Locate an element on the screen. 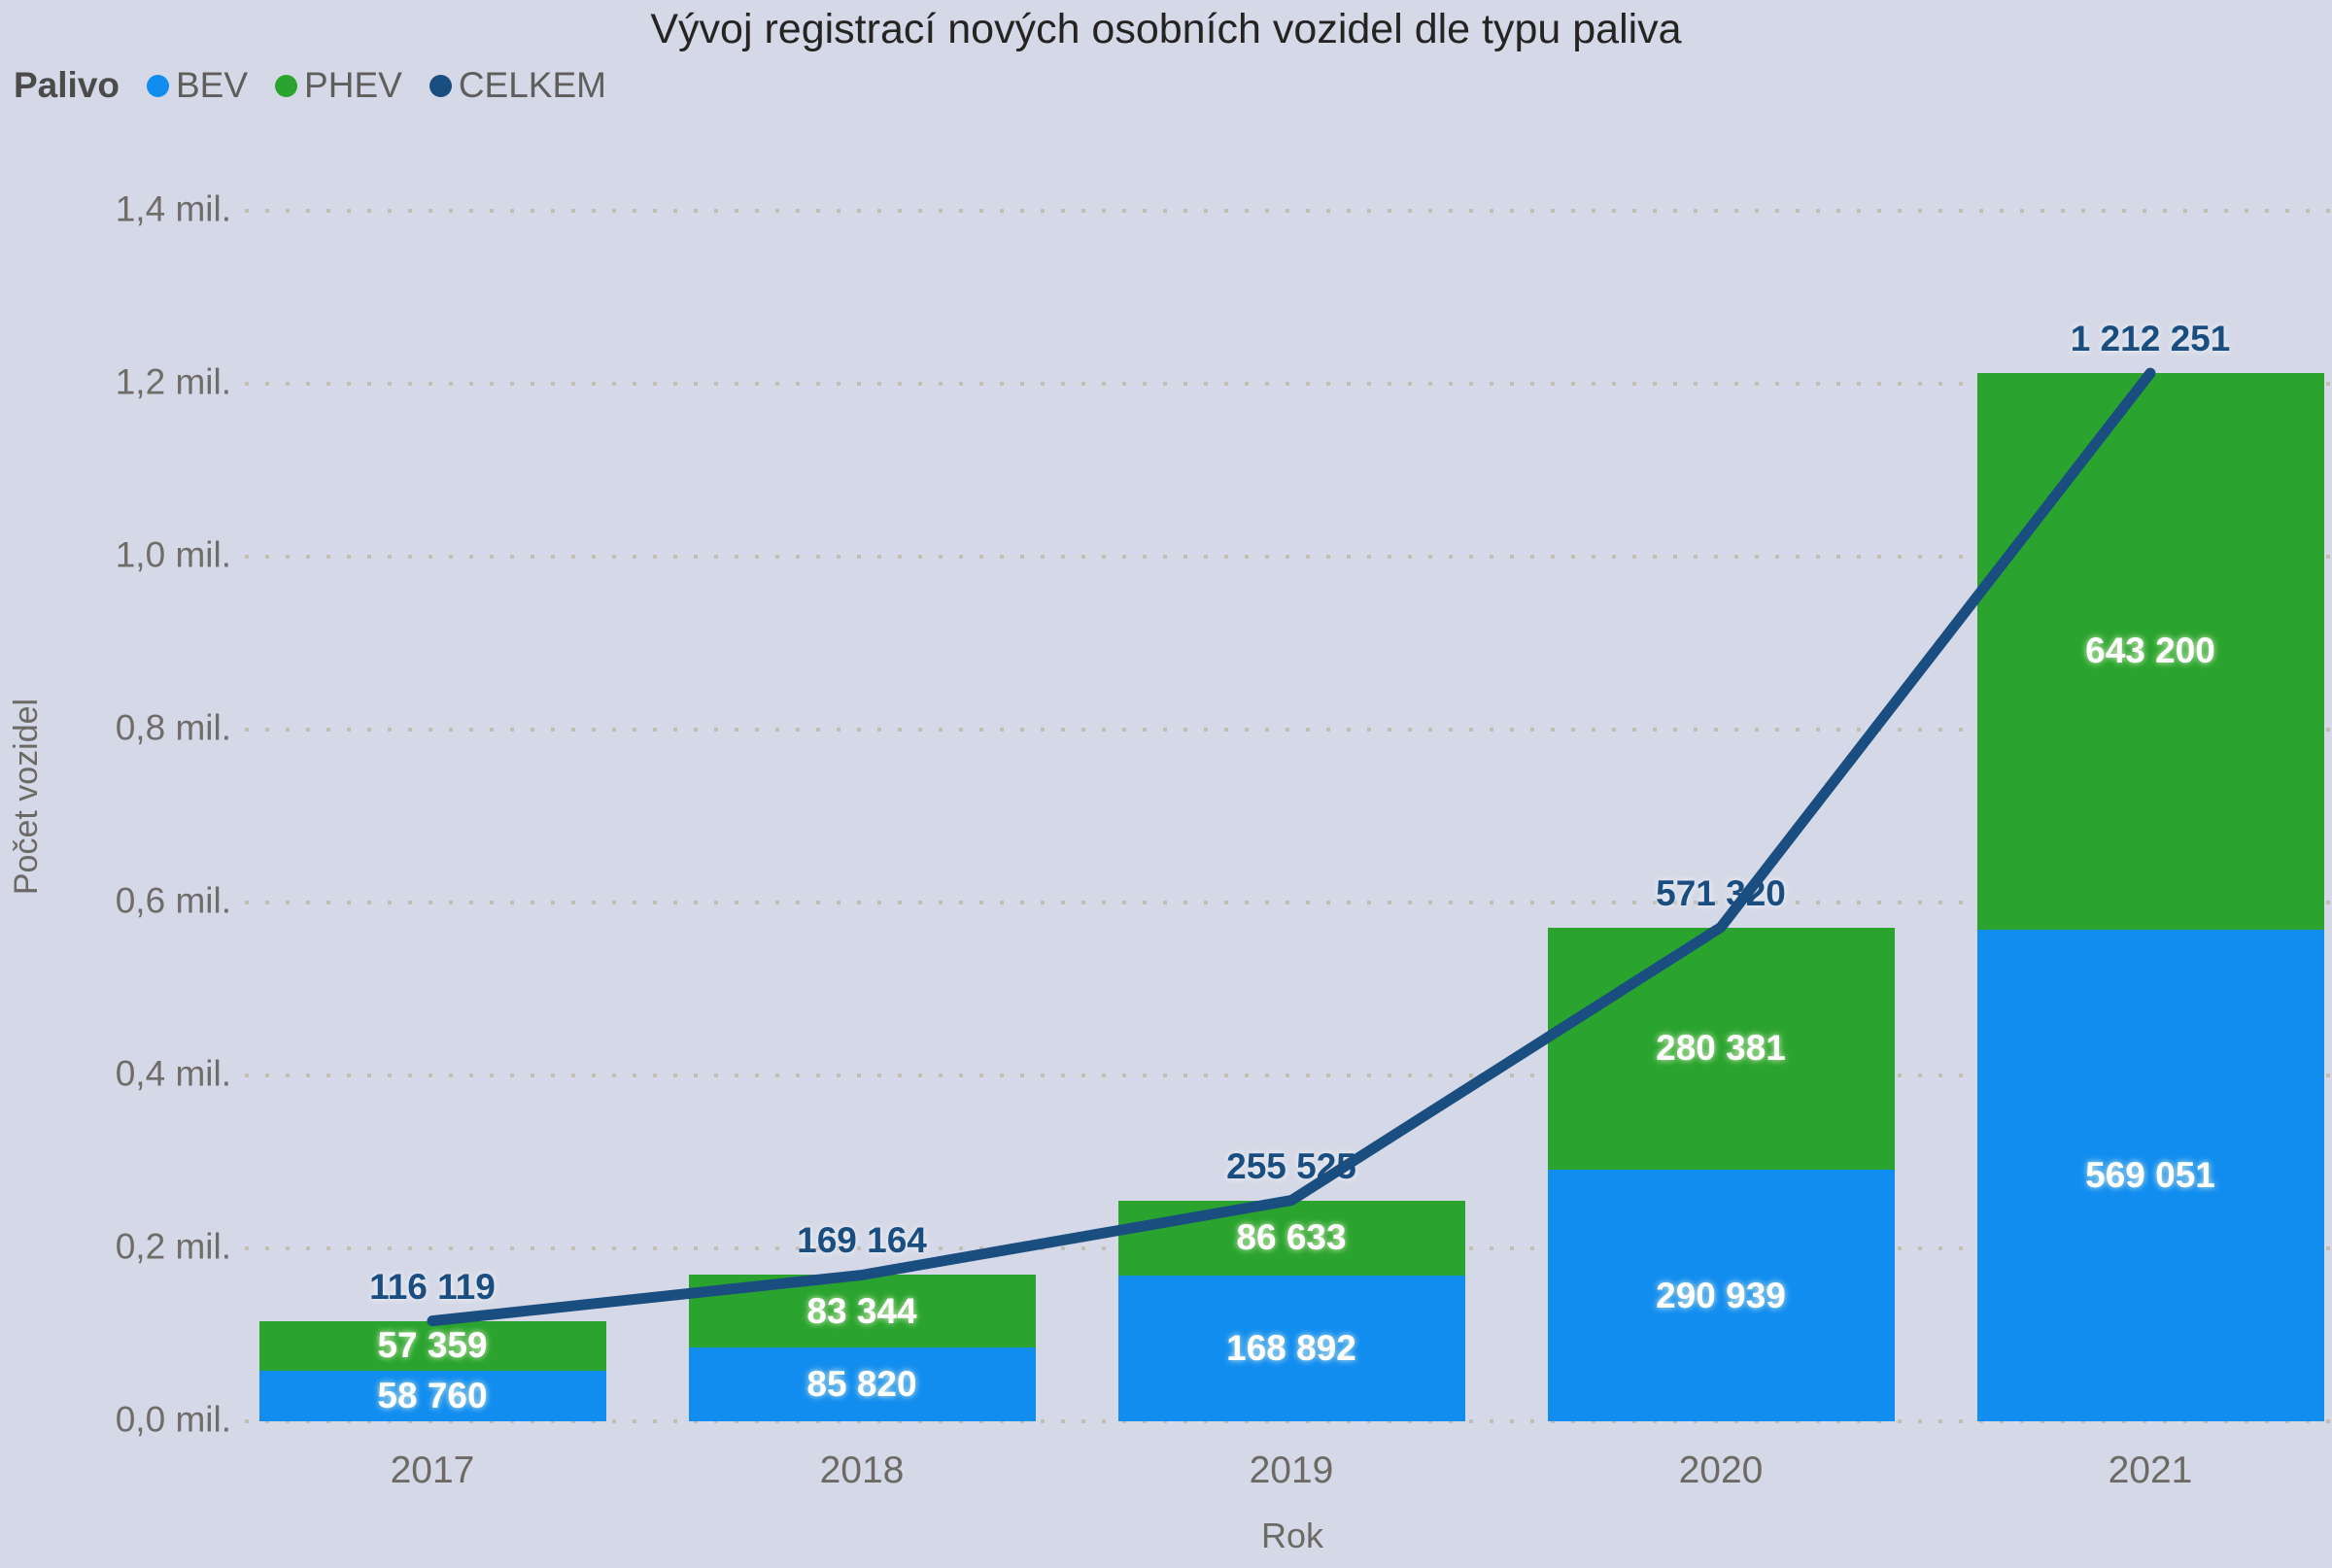  x-tick-2021: 2021 is located at coordinates (2150, 1470).